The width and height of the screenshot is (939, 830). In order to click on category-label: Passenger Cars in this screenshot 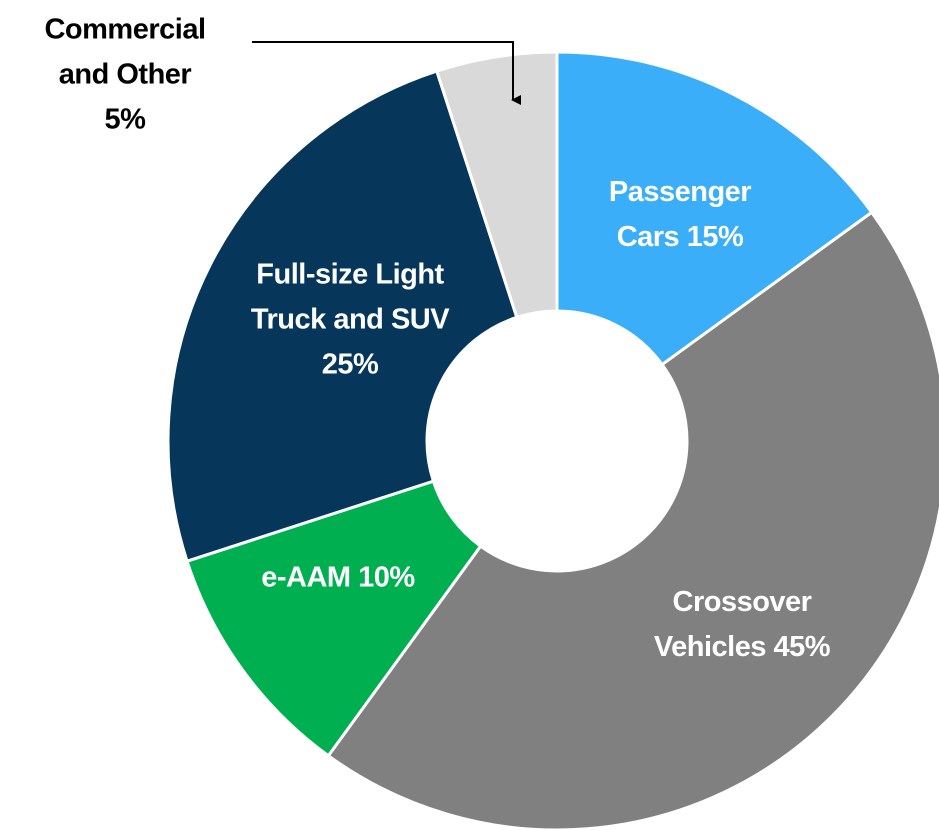, I will do `click(680, 214)`.